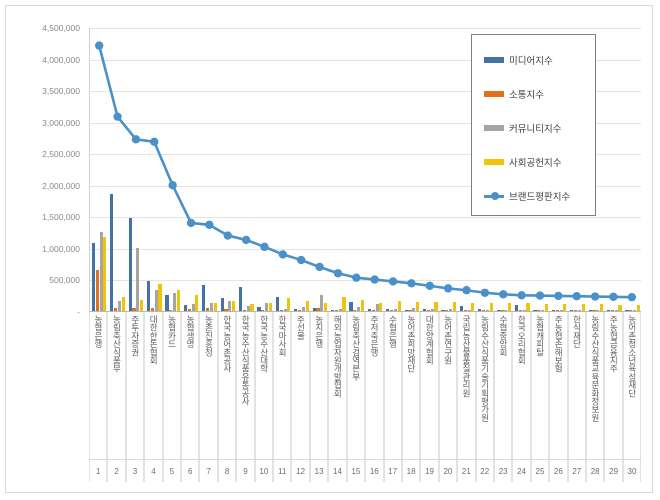 This screenshot has width=660, height=500. What do you see at coordinates (632, 385) in the screenshot?
I see `x-axis-label-cell: 농어촌청소년육성재단` at bounding box center [632, 385].